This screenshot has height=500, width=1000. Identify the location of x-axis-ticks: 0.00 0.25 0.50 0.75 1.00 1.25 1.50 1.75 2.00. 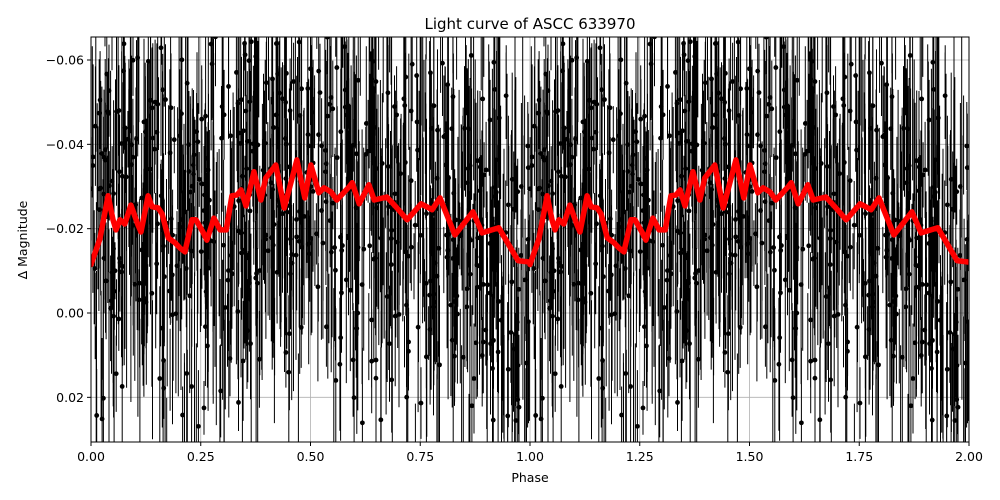
(530, 453).